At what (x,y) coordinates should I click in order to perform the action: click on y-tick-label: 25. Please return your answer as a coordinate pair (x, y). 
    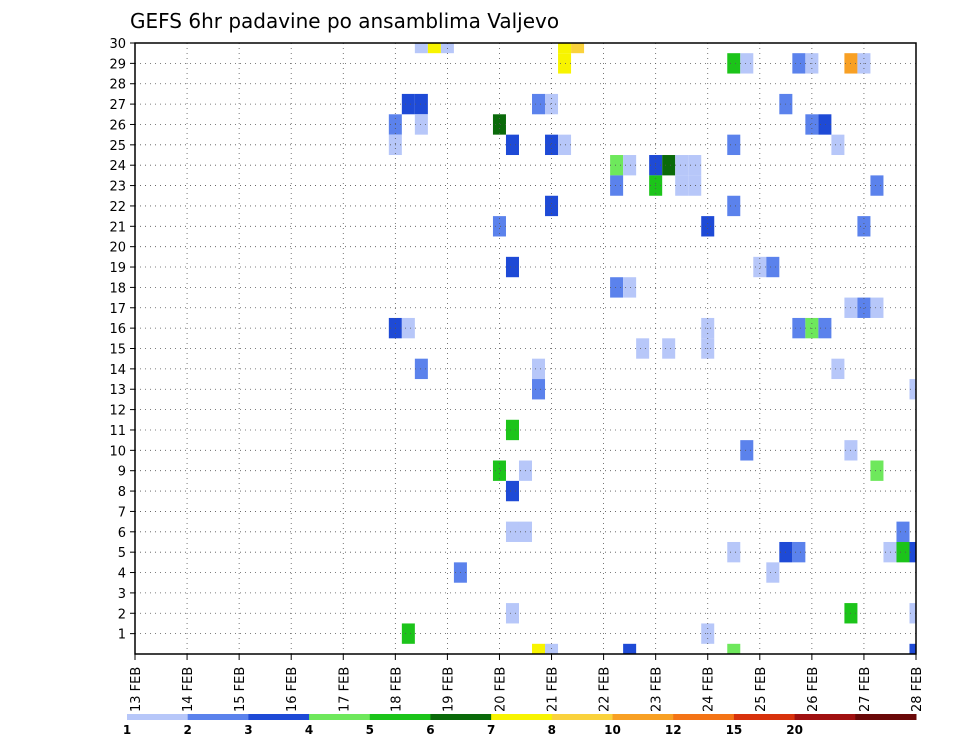
    Looking at the image, I should click on (117, 146).